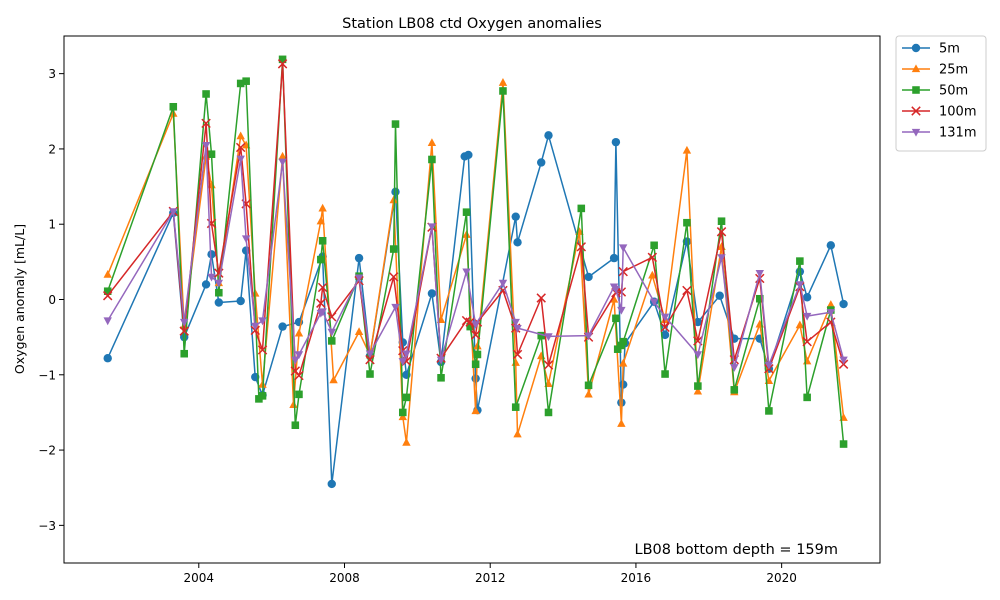 The image size is (1000, 600). I want to click on x-tick-label: 2020, so click(781, 578).